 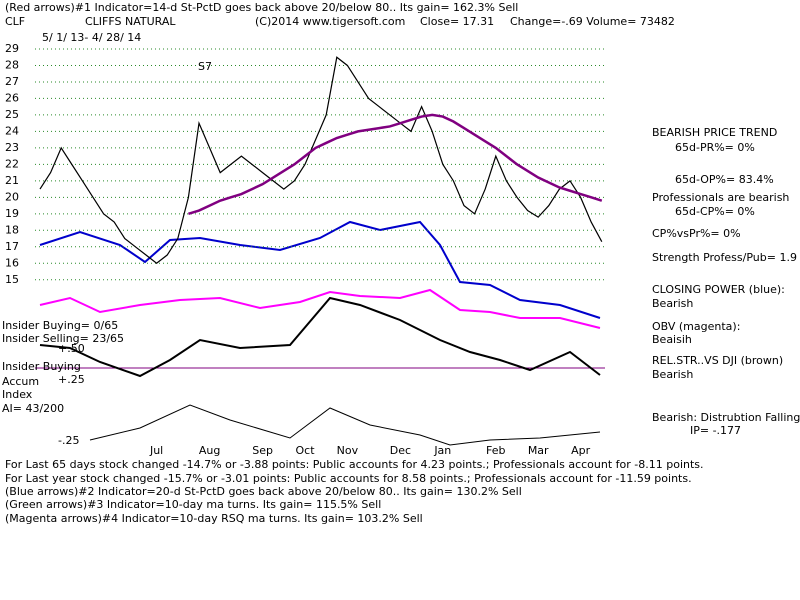 I want to click on indicator-label: Accum, so click(x=20, y=381).